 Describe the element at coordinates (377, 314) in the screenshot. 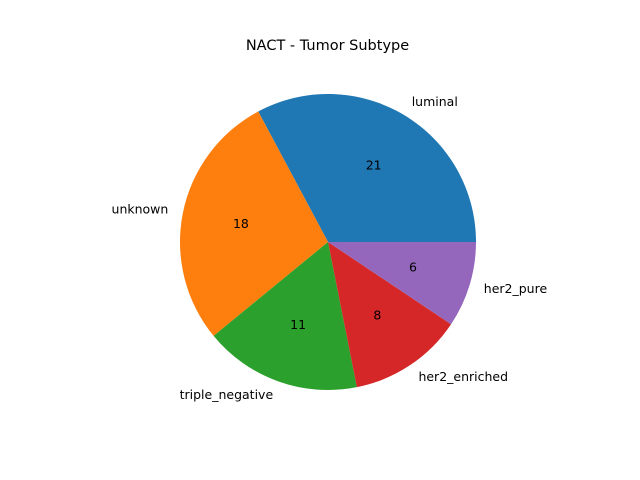

I see `slice-value-her2-enriched: 8` at that location.